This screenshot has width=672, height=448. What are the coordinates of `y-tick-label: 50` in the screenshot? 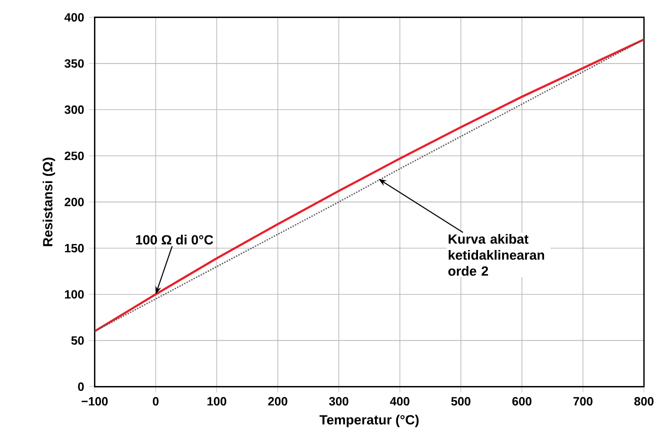 It's located at (77, 340).